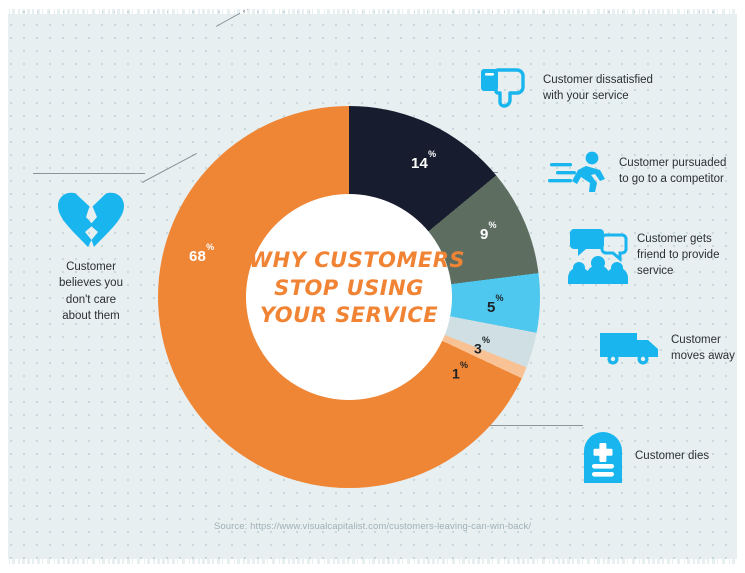 The width and height of the screenshot is (745, 573). Describe the element at coordinates (372, 7) in the screenshot. I see `frame-top-edge` at that location.